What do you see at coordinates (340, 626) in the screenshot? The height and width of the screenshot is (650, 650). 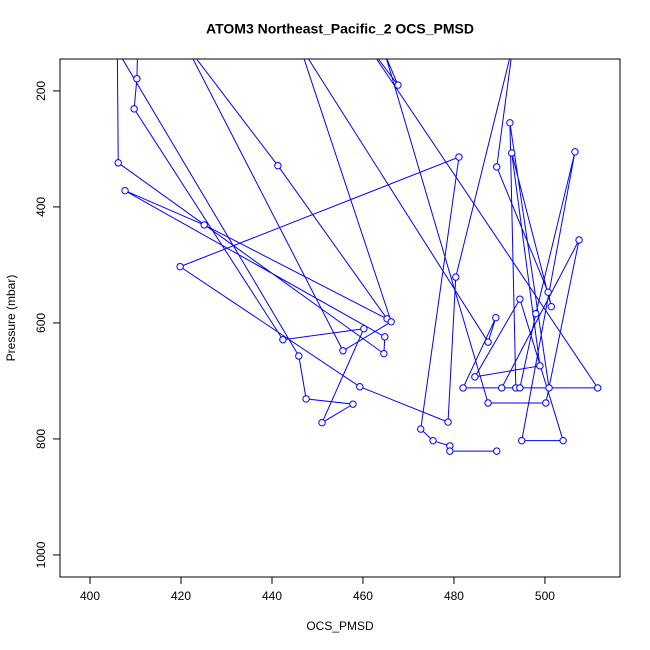 I see `x-axis-label: OCS_PMSD` at bounding box center [340, 626].